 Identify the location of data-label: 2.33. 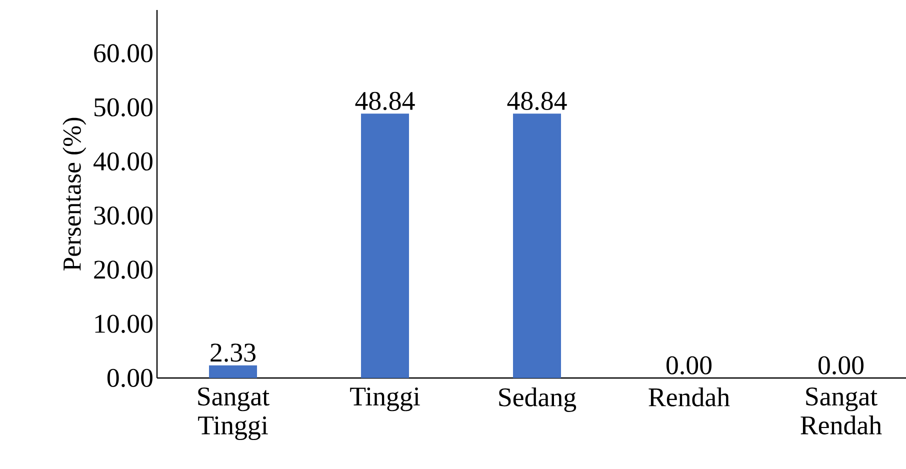
(233, 353).